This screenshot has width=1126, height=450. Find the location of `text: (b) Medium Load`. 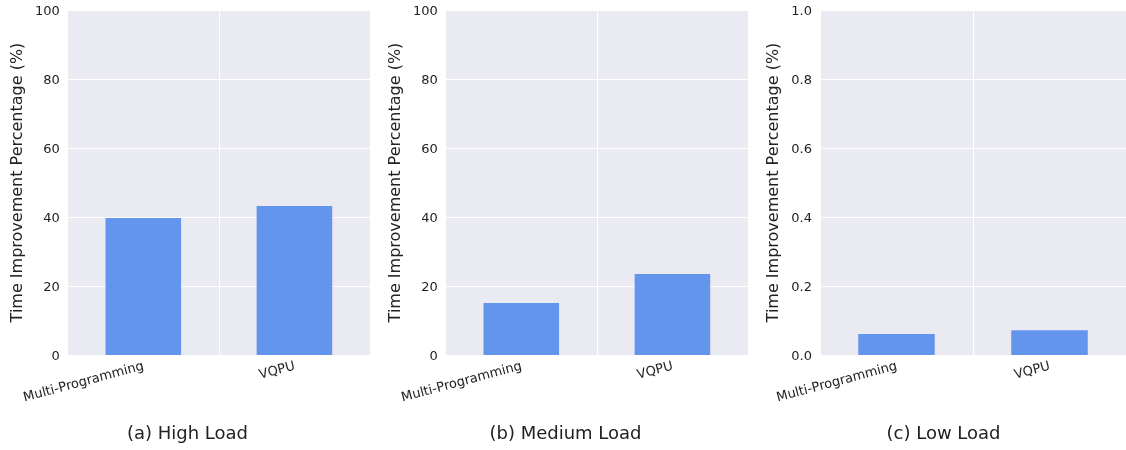

text: (b) Medium Load is located at coordinates (565, 432).